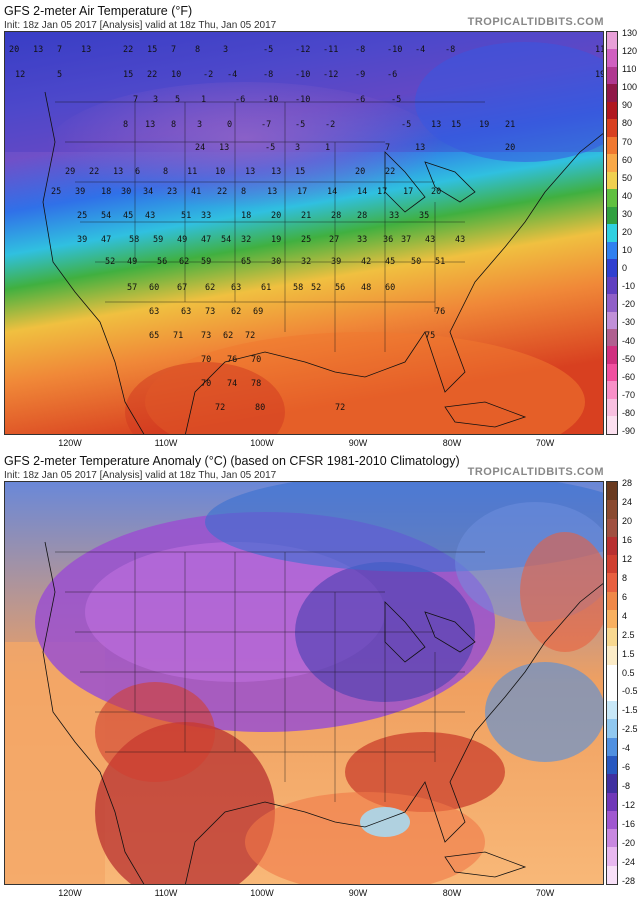 This screenshot has height=904, width=640. What do you see at coordinates (302, 100) in the screenshot?
I see `temperature-value: -10` at bounding box center [302, 100].